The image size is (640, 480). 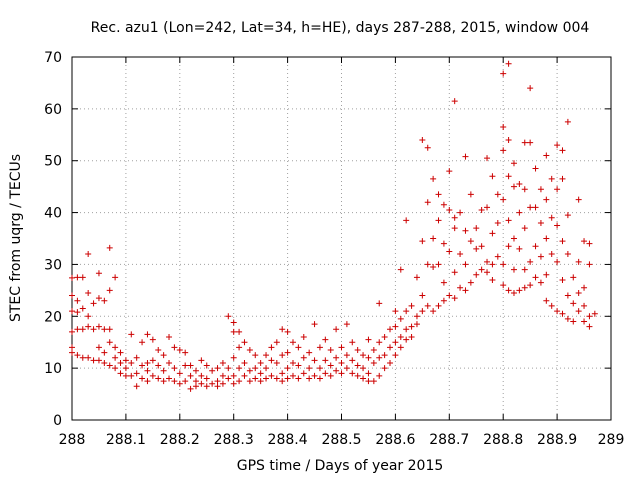 I want to click on x-axis-label: GPS time / Days of year 2015, so click(x=340, y=466).